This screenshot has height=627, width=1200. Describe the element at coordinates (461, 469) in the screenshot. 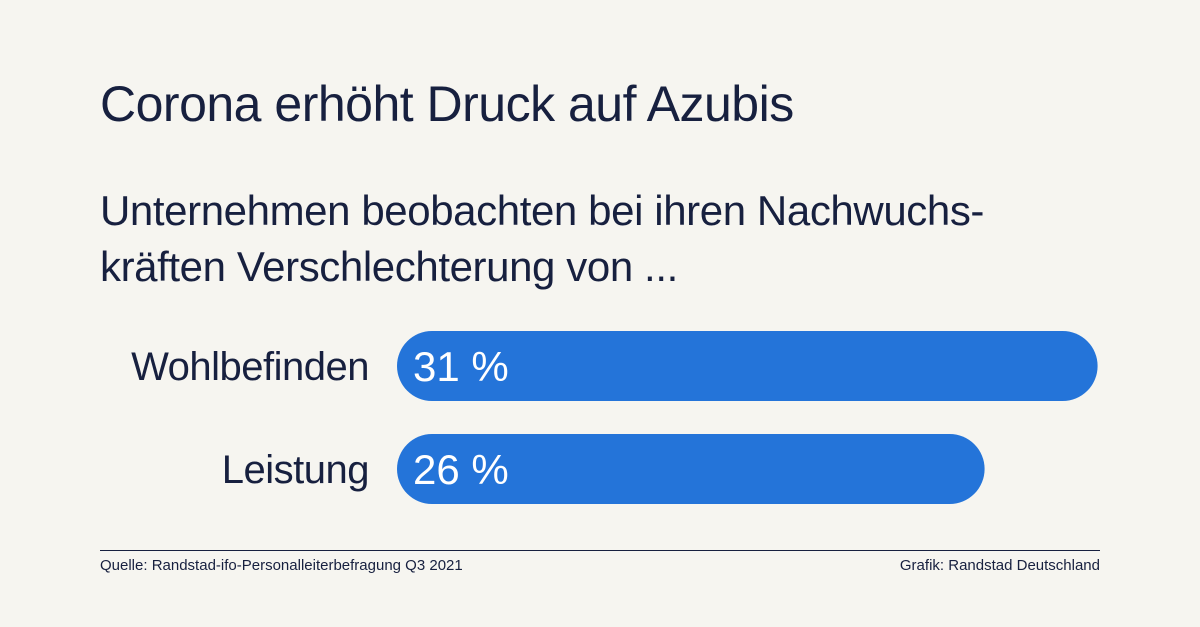

I see `value-label-1: 26 %` at that location.